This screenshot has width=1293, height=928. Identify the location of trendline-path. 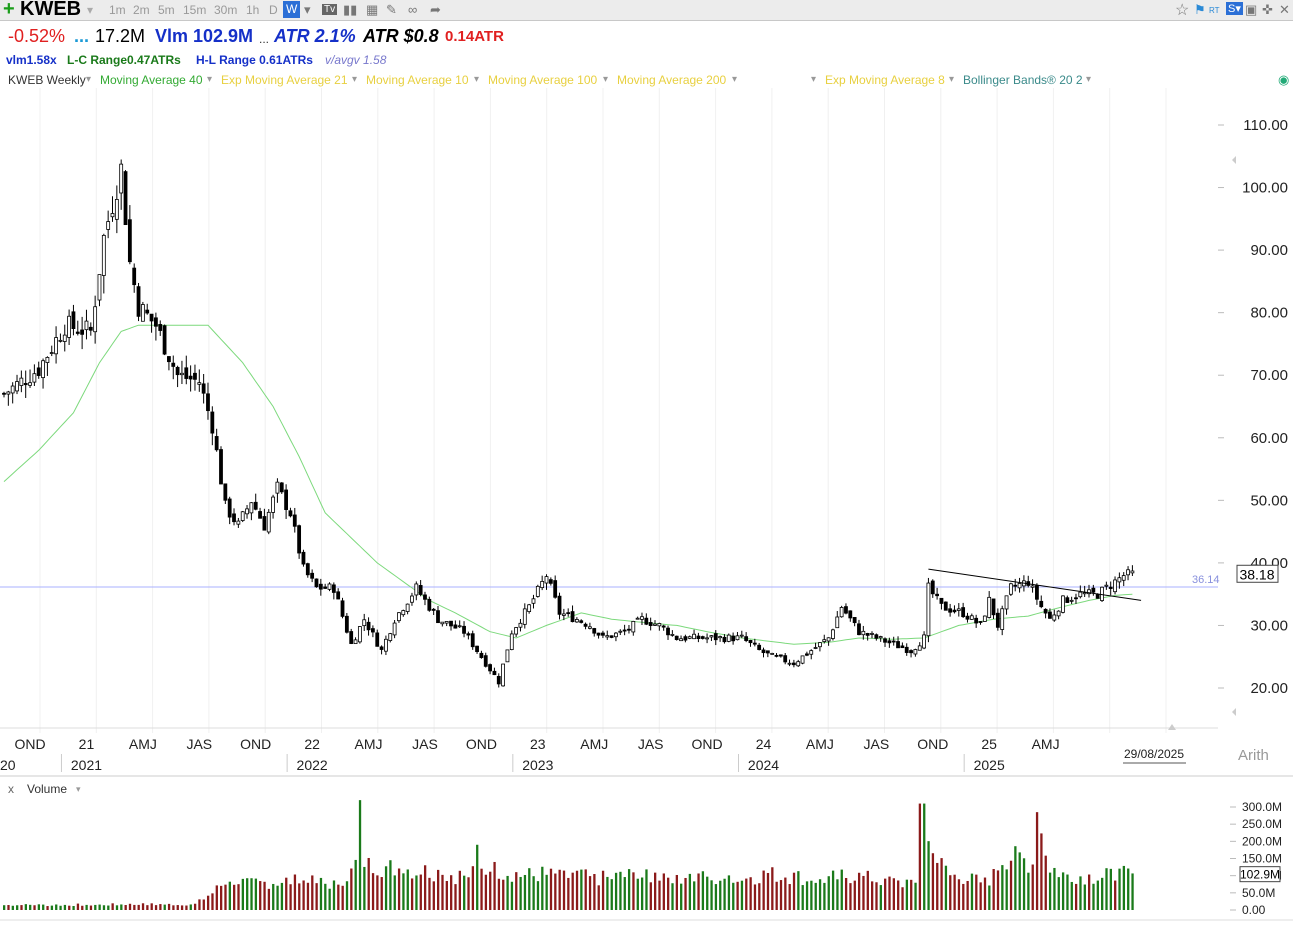
(1035, 584).